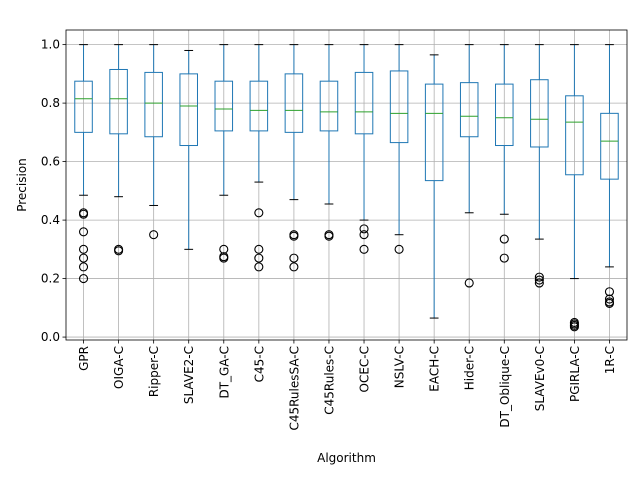  Describe the element at coordinates (329, 380) in the screenshot. I see `x-tick-label: C45Rules-C` at that location.